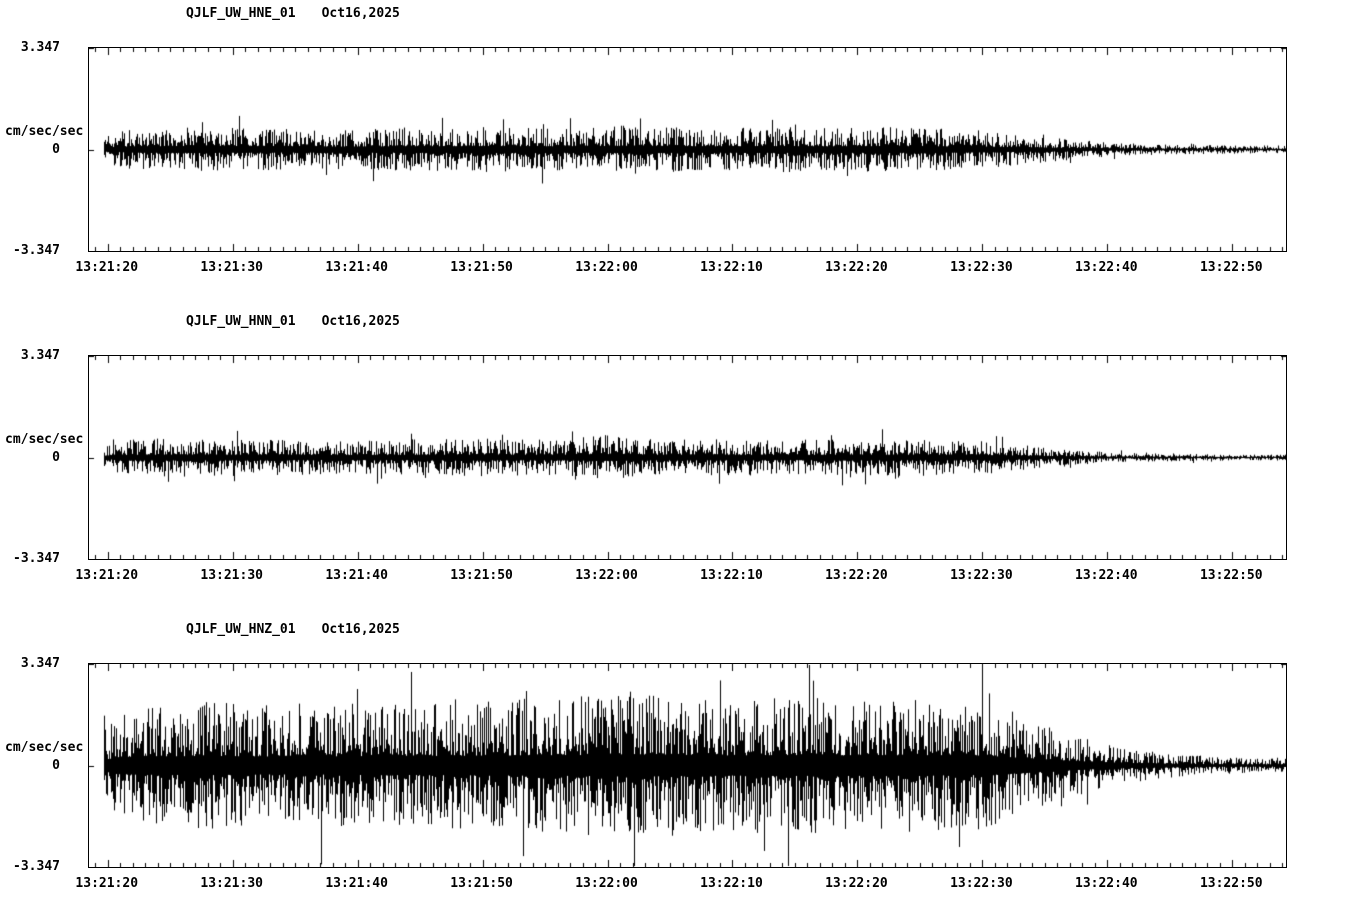  What do you see at coordinates (241, 629) in the screenshot?
I see `station-channel-label: QJLF_UW_HNZ_01` at bounding box center [241, 629].